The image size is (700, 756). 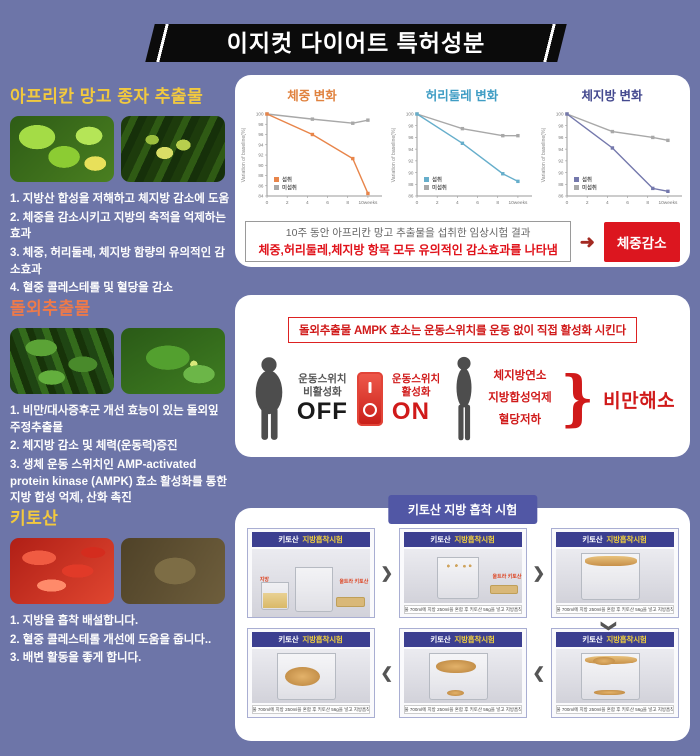 I want to click on list-item: 2. 체중을 감소시키고 지방의 축적을 억제하는 효과, so click(x=118, y=226).